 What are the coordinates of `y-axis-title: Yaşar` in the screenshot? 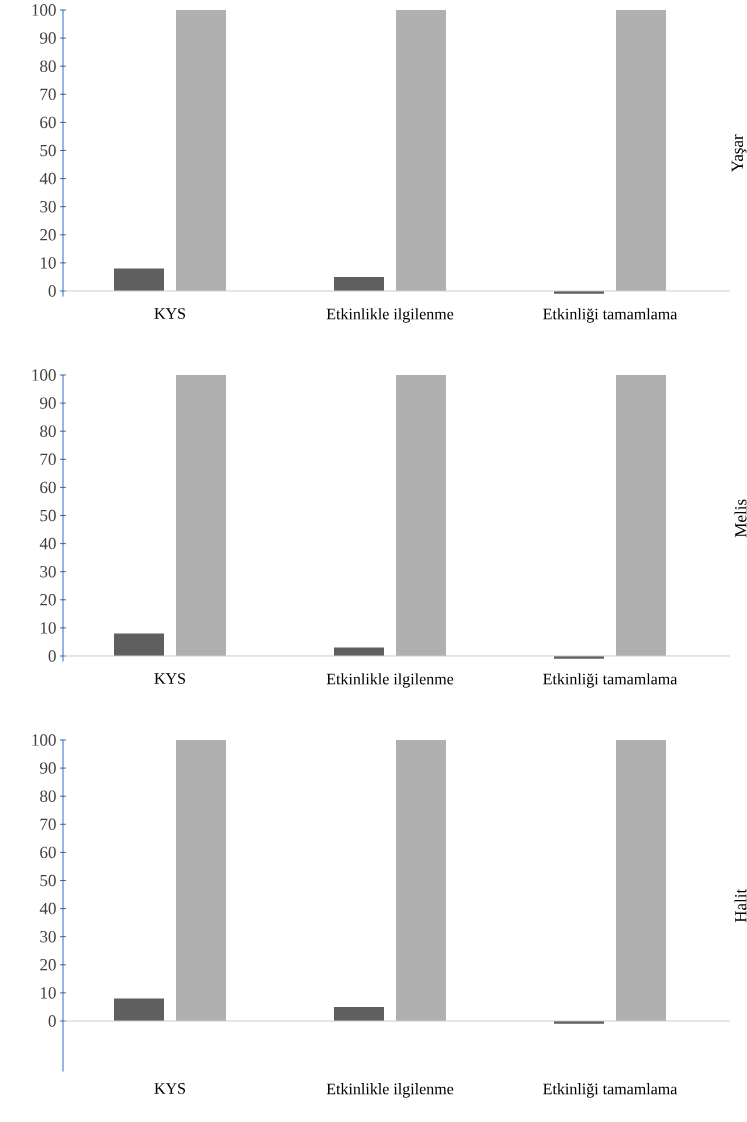 It's located at (739, 153).